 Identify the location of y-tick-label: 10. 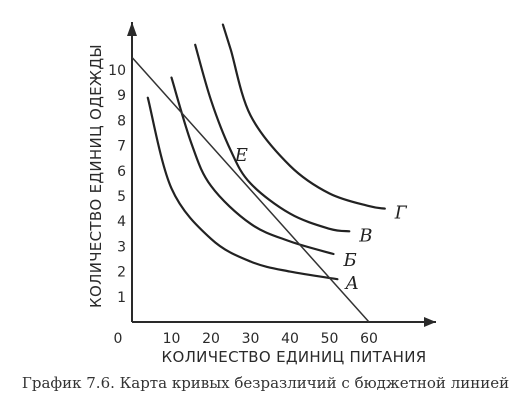
(117, 71).